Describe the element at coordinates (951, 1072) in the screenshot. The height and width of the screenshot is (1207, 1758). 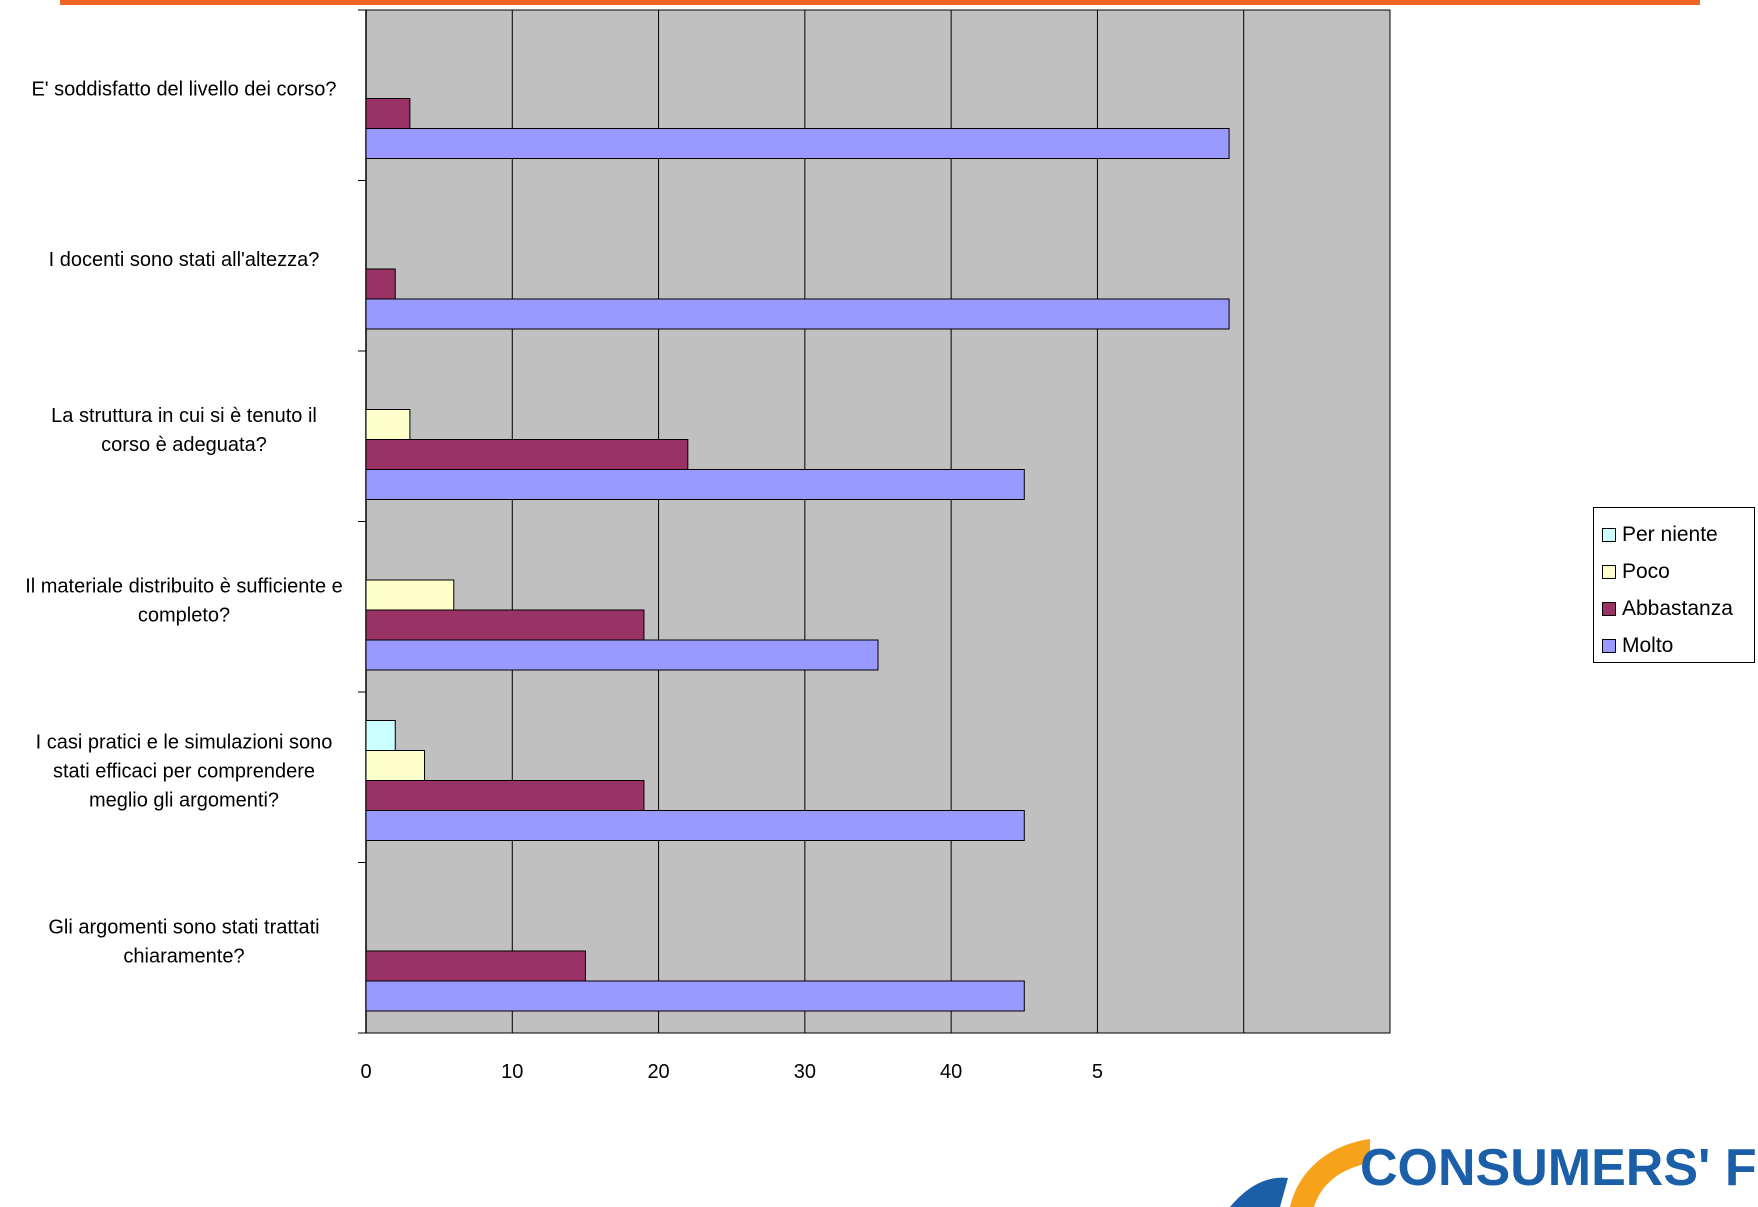
I see `x-tick-label: 40` at that location.